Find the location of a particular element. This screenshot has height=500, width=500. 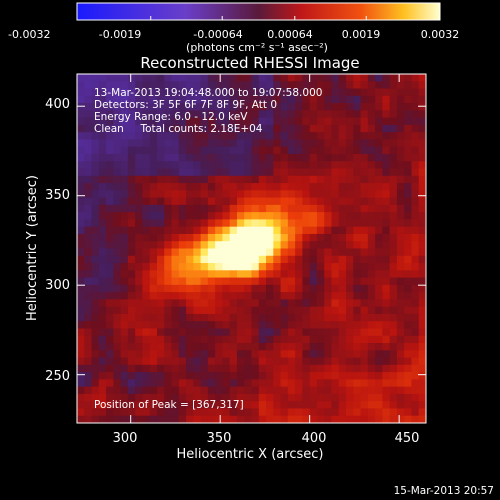

colorbar-tick-label: 0.00064 is located at coordinates (290, 34).